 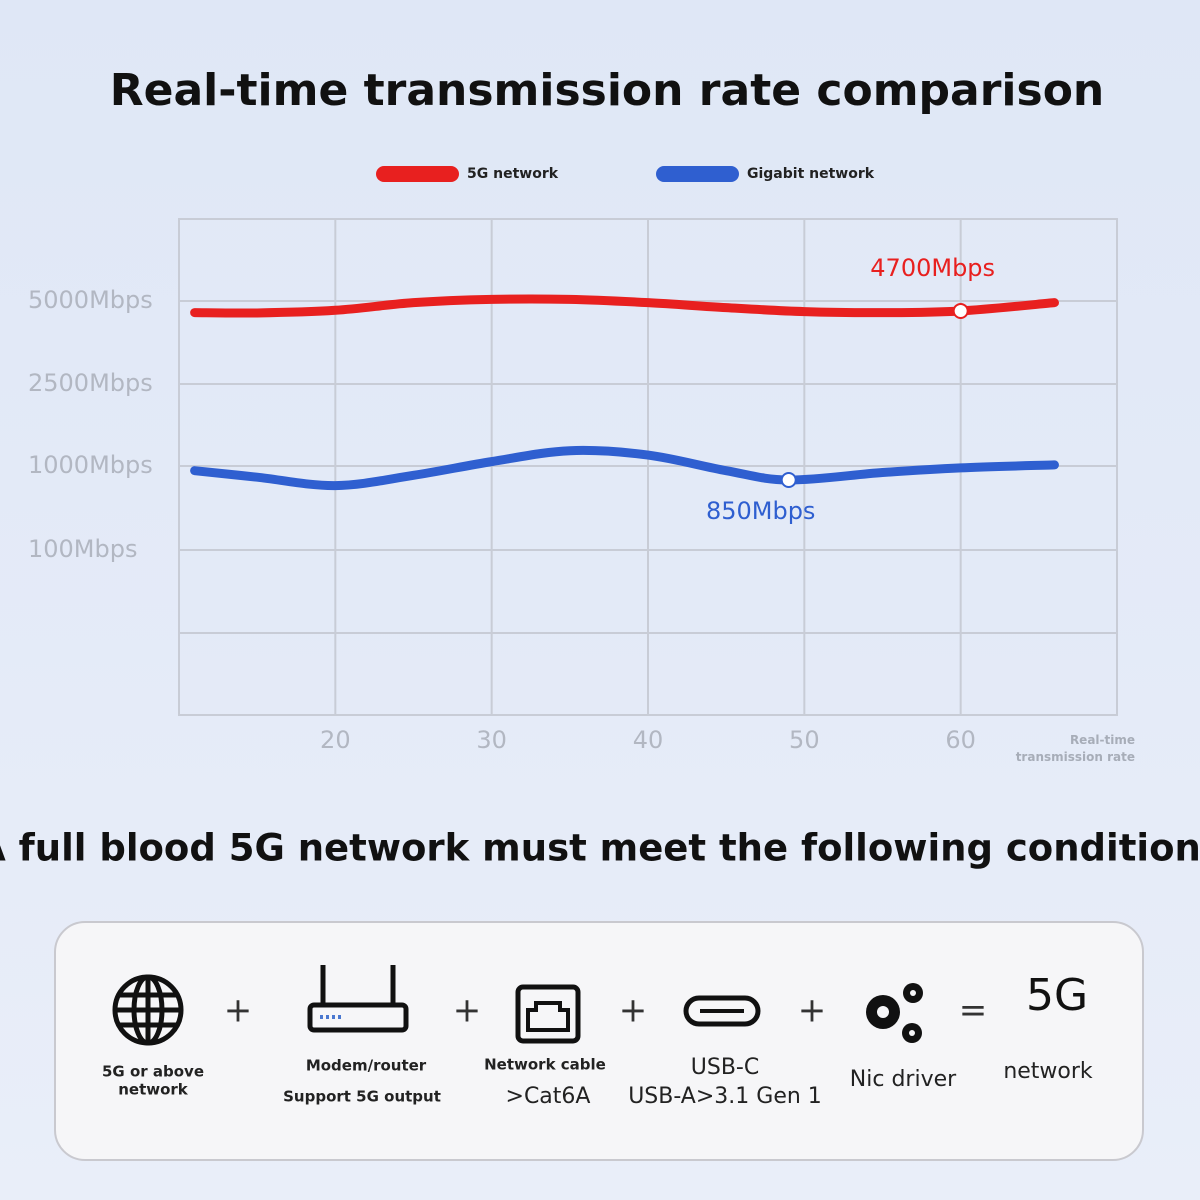 What do you see at coordinates (90, 300) in the screenshot?
I see `y-tick-label: 5000Mbps` at bounding box center [90, 300].